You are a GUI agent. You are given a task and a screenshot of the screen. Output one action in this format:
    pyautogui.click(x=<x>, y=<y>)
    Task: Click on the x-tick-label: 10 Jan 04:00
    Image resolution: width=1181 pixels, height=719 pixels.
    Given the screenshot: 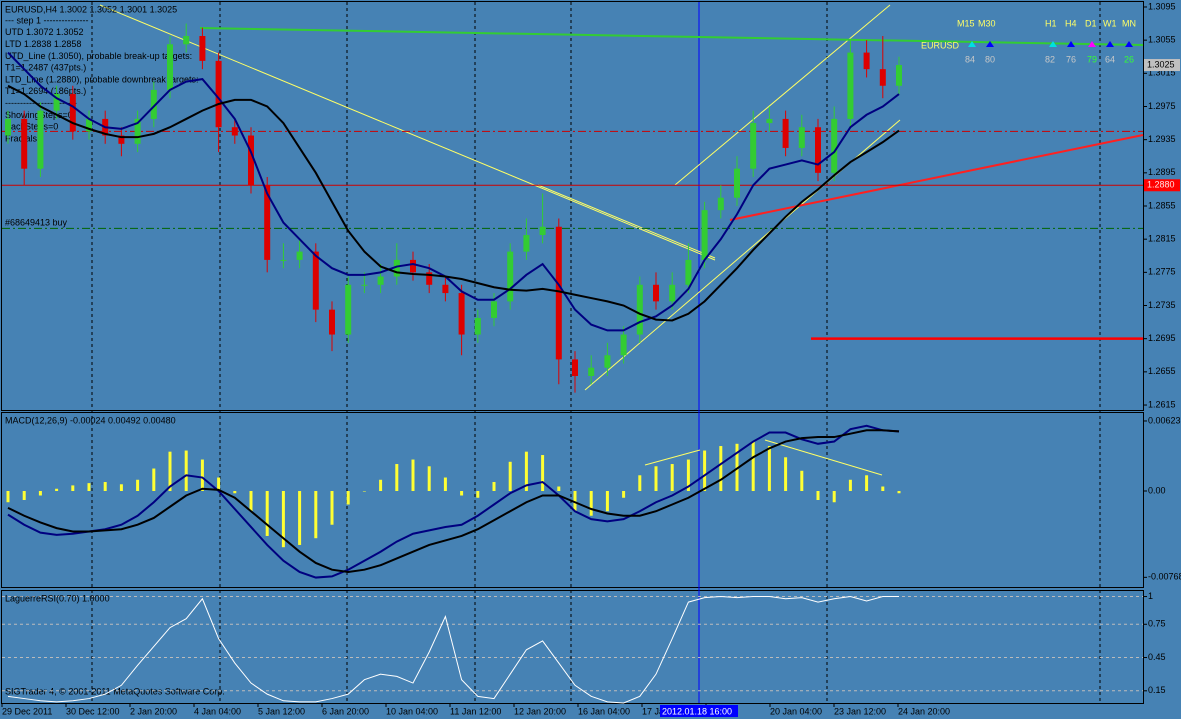 What is the action you would take?
    pyautogui.click(x=412, y=711)
    